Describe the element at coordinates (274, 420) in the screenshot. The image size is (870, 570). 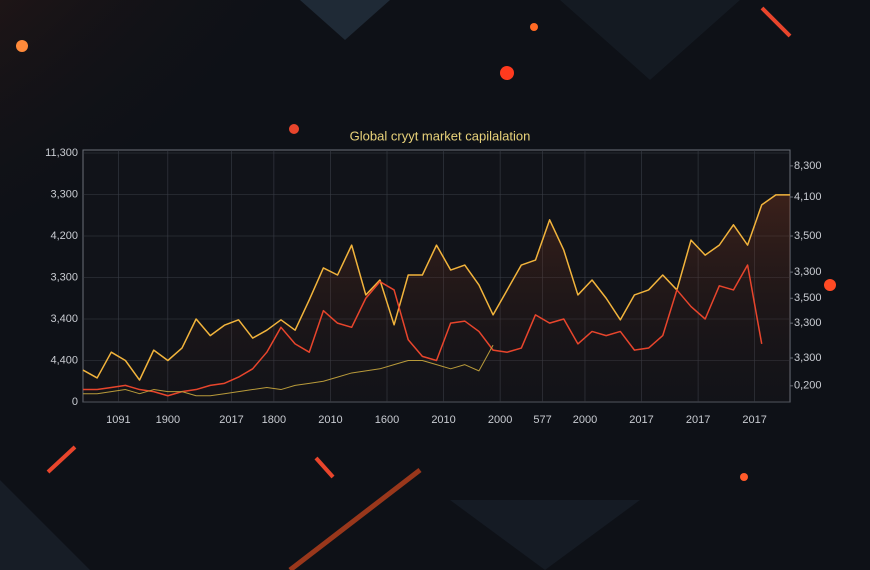
I see `x-tick-label: 1800` at that location.